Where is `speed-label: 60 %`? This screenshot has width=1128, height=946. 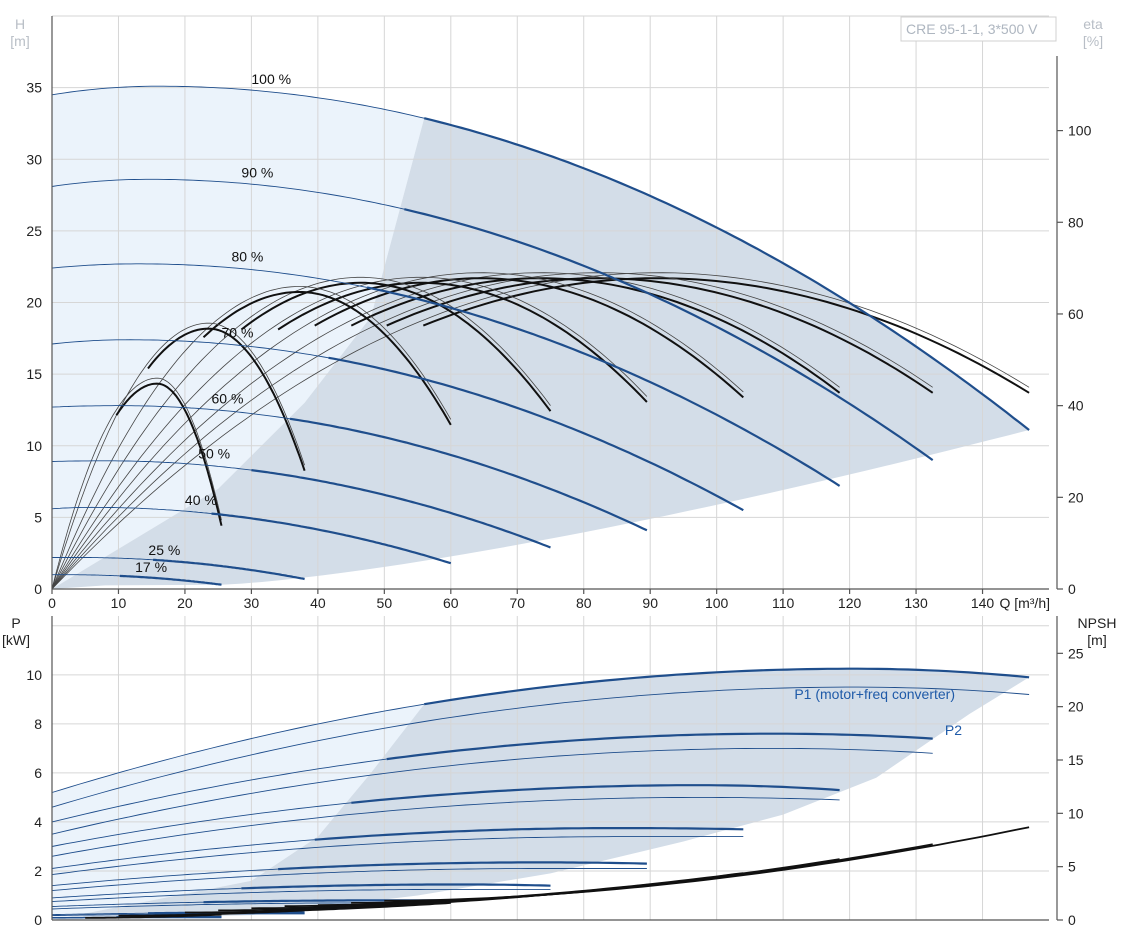
speed-label: 60 % is located at coordinates (228, 399).